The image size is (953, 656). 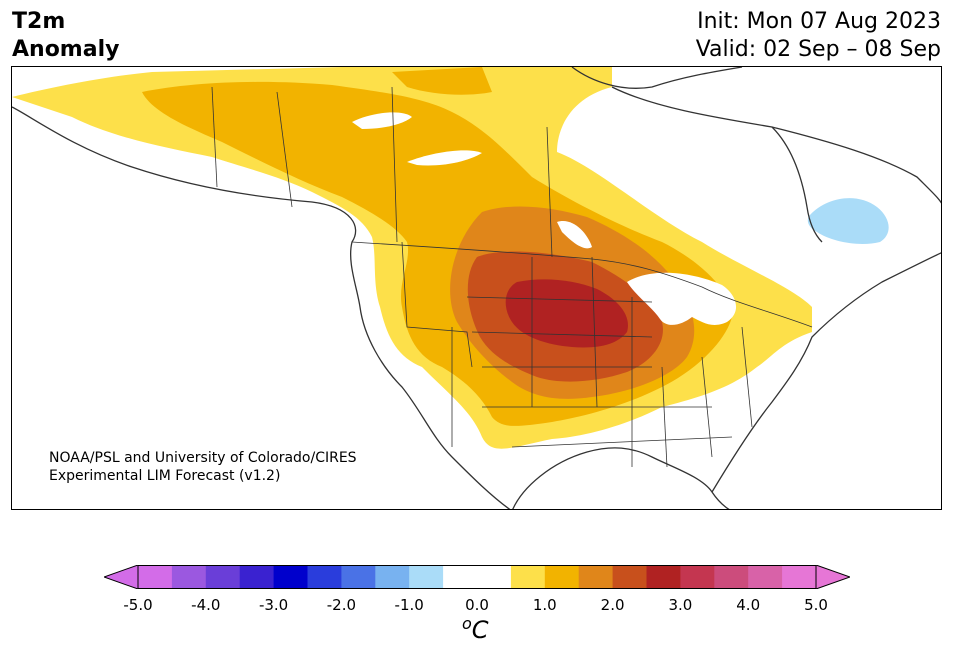 I want to click on colorbar-tick-label: 3.0, so click(x=680, y=605).